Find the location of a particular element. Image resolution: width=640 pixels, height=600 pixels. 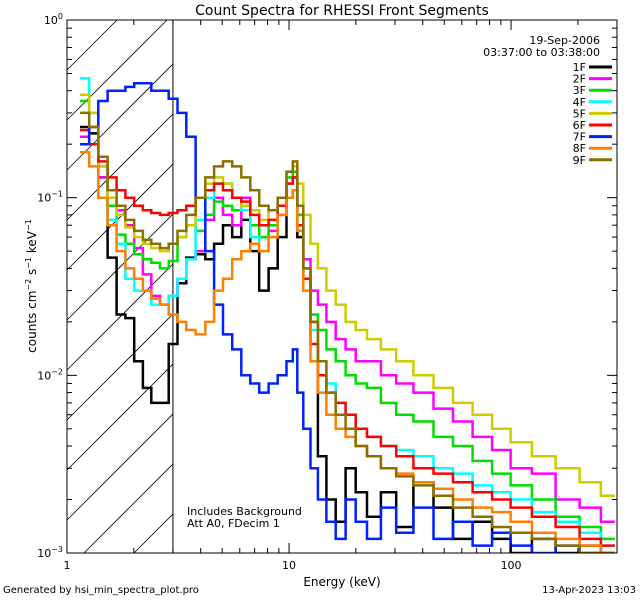

y-tick-label: 10⁻³ is located at coordinates (50, 552).